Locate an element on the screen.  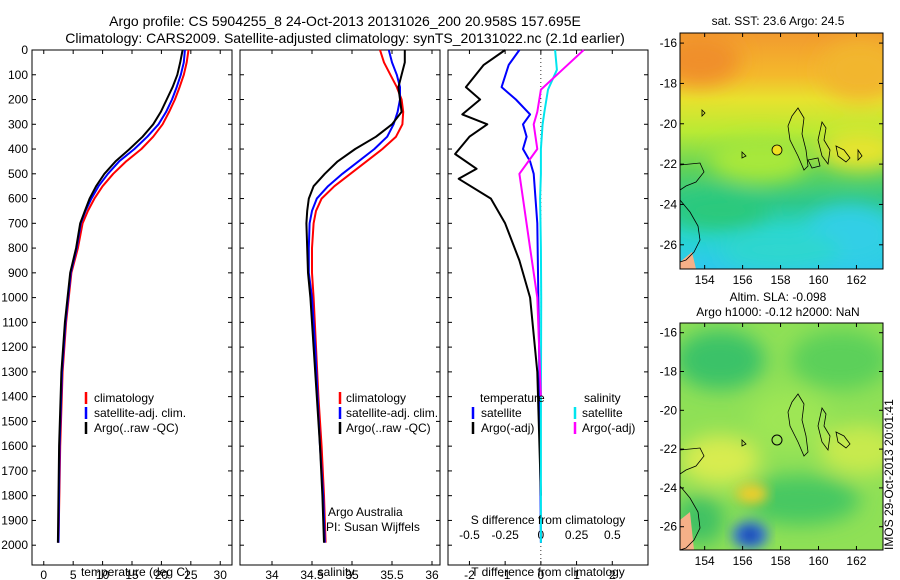
sla-texture is located at coordinates (781, 437).